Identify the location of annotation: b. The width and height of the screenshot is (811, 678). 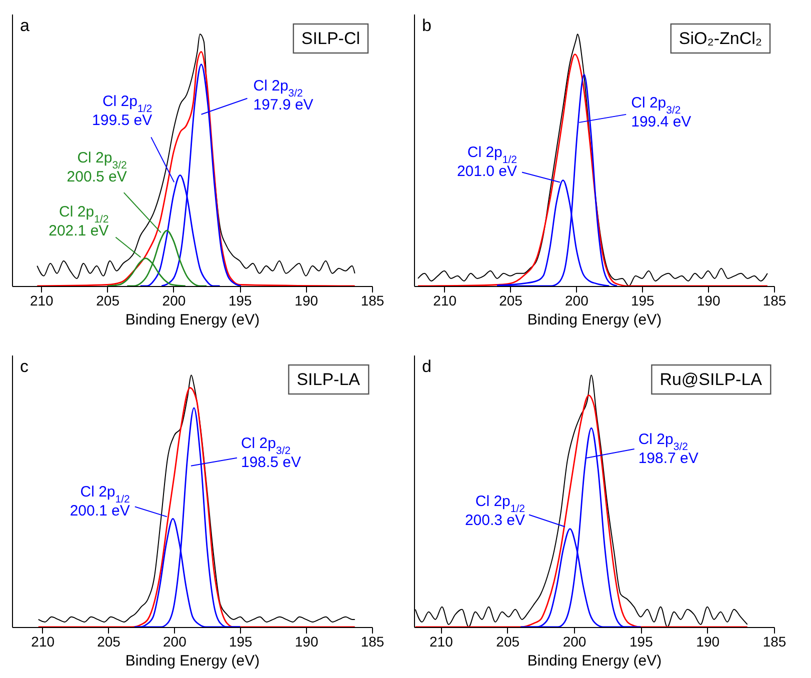
(427, 25).